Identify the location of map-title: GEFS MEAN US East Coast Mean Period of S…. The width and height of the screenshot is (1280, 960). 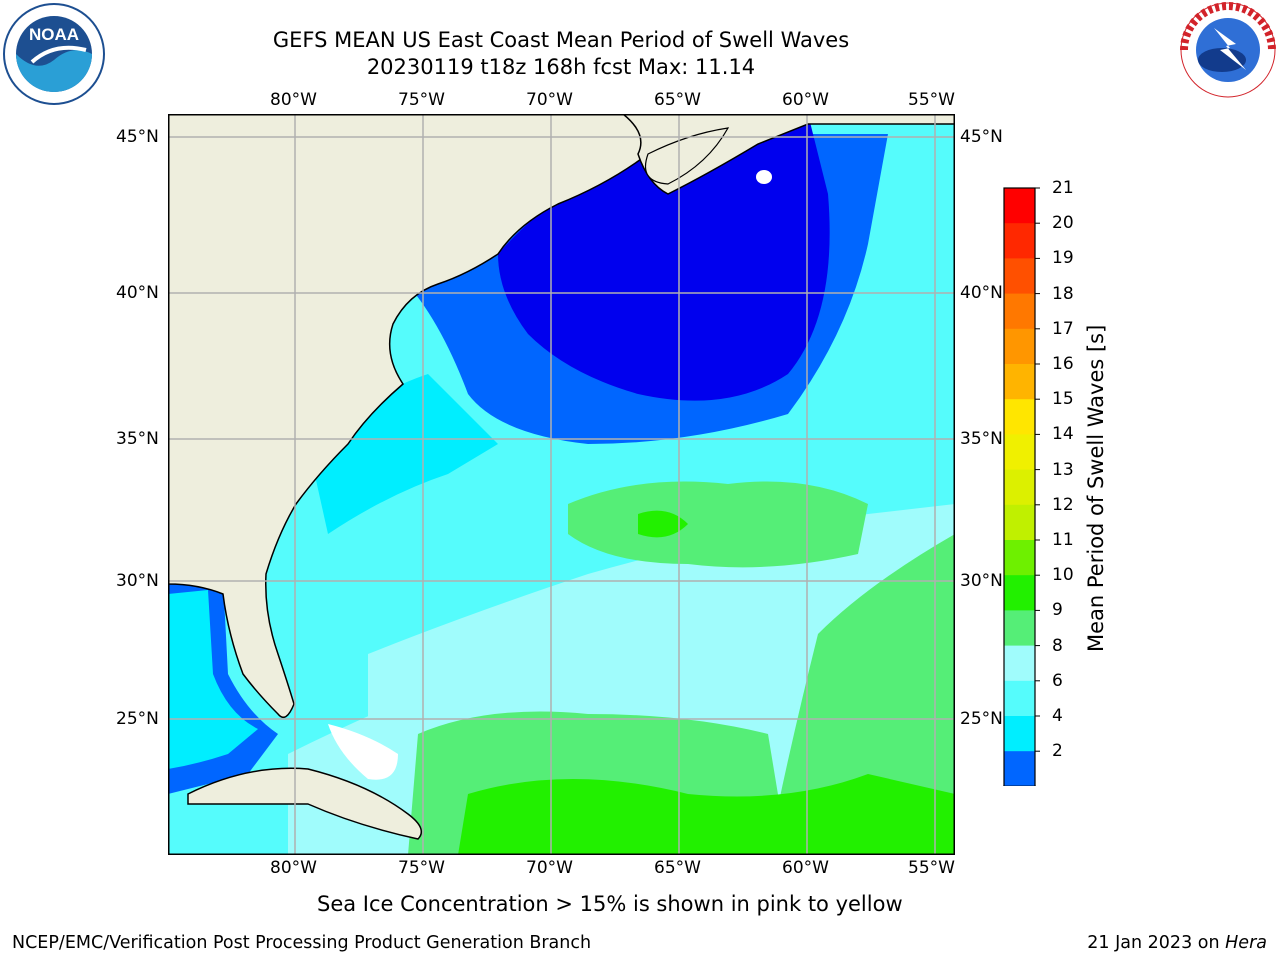
(561, 40).